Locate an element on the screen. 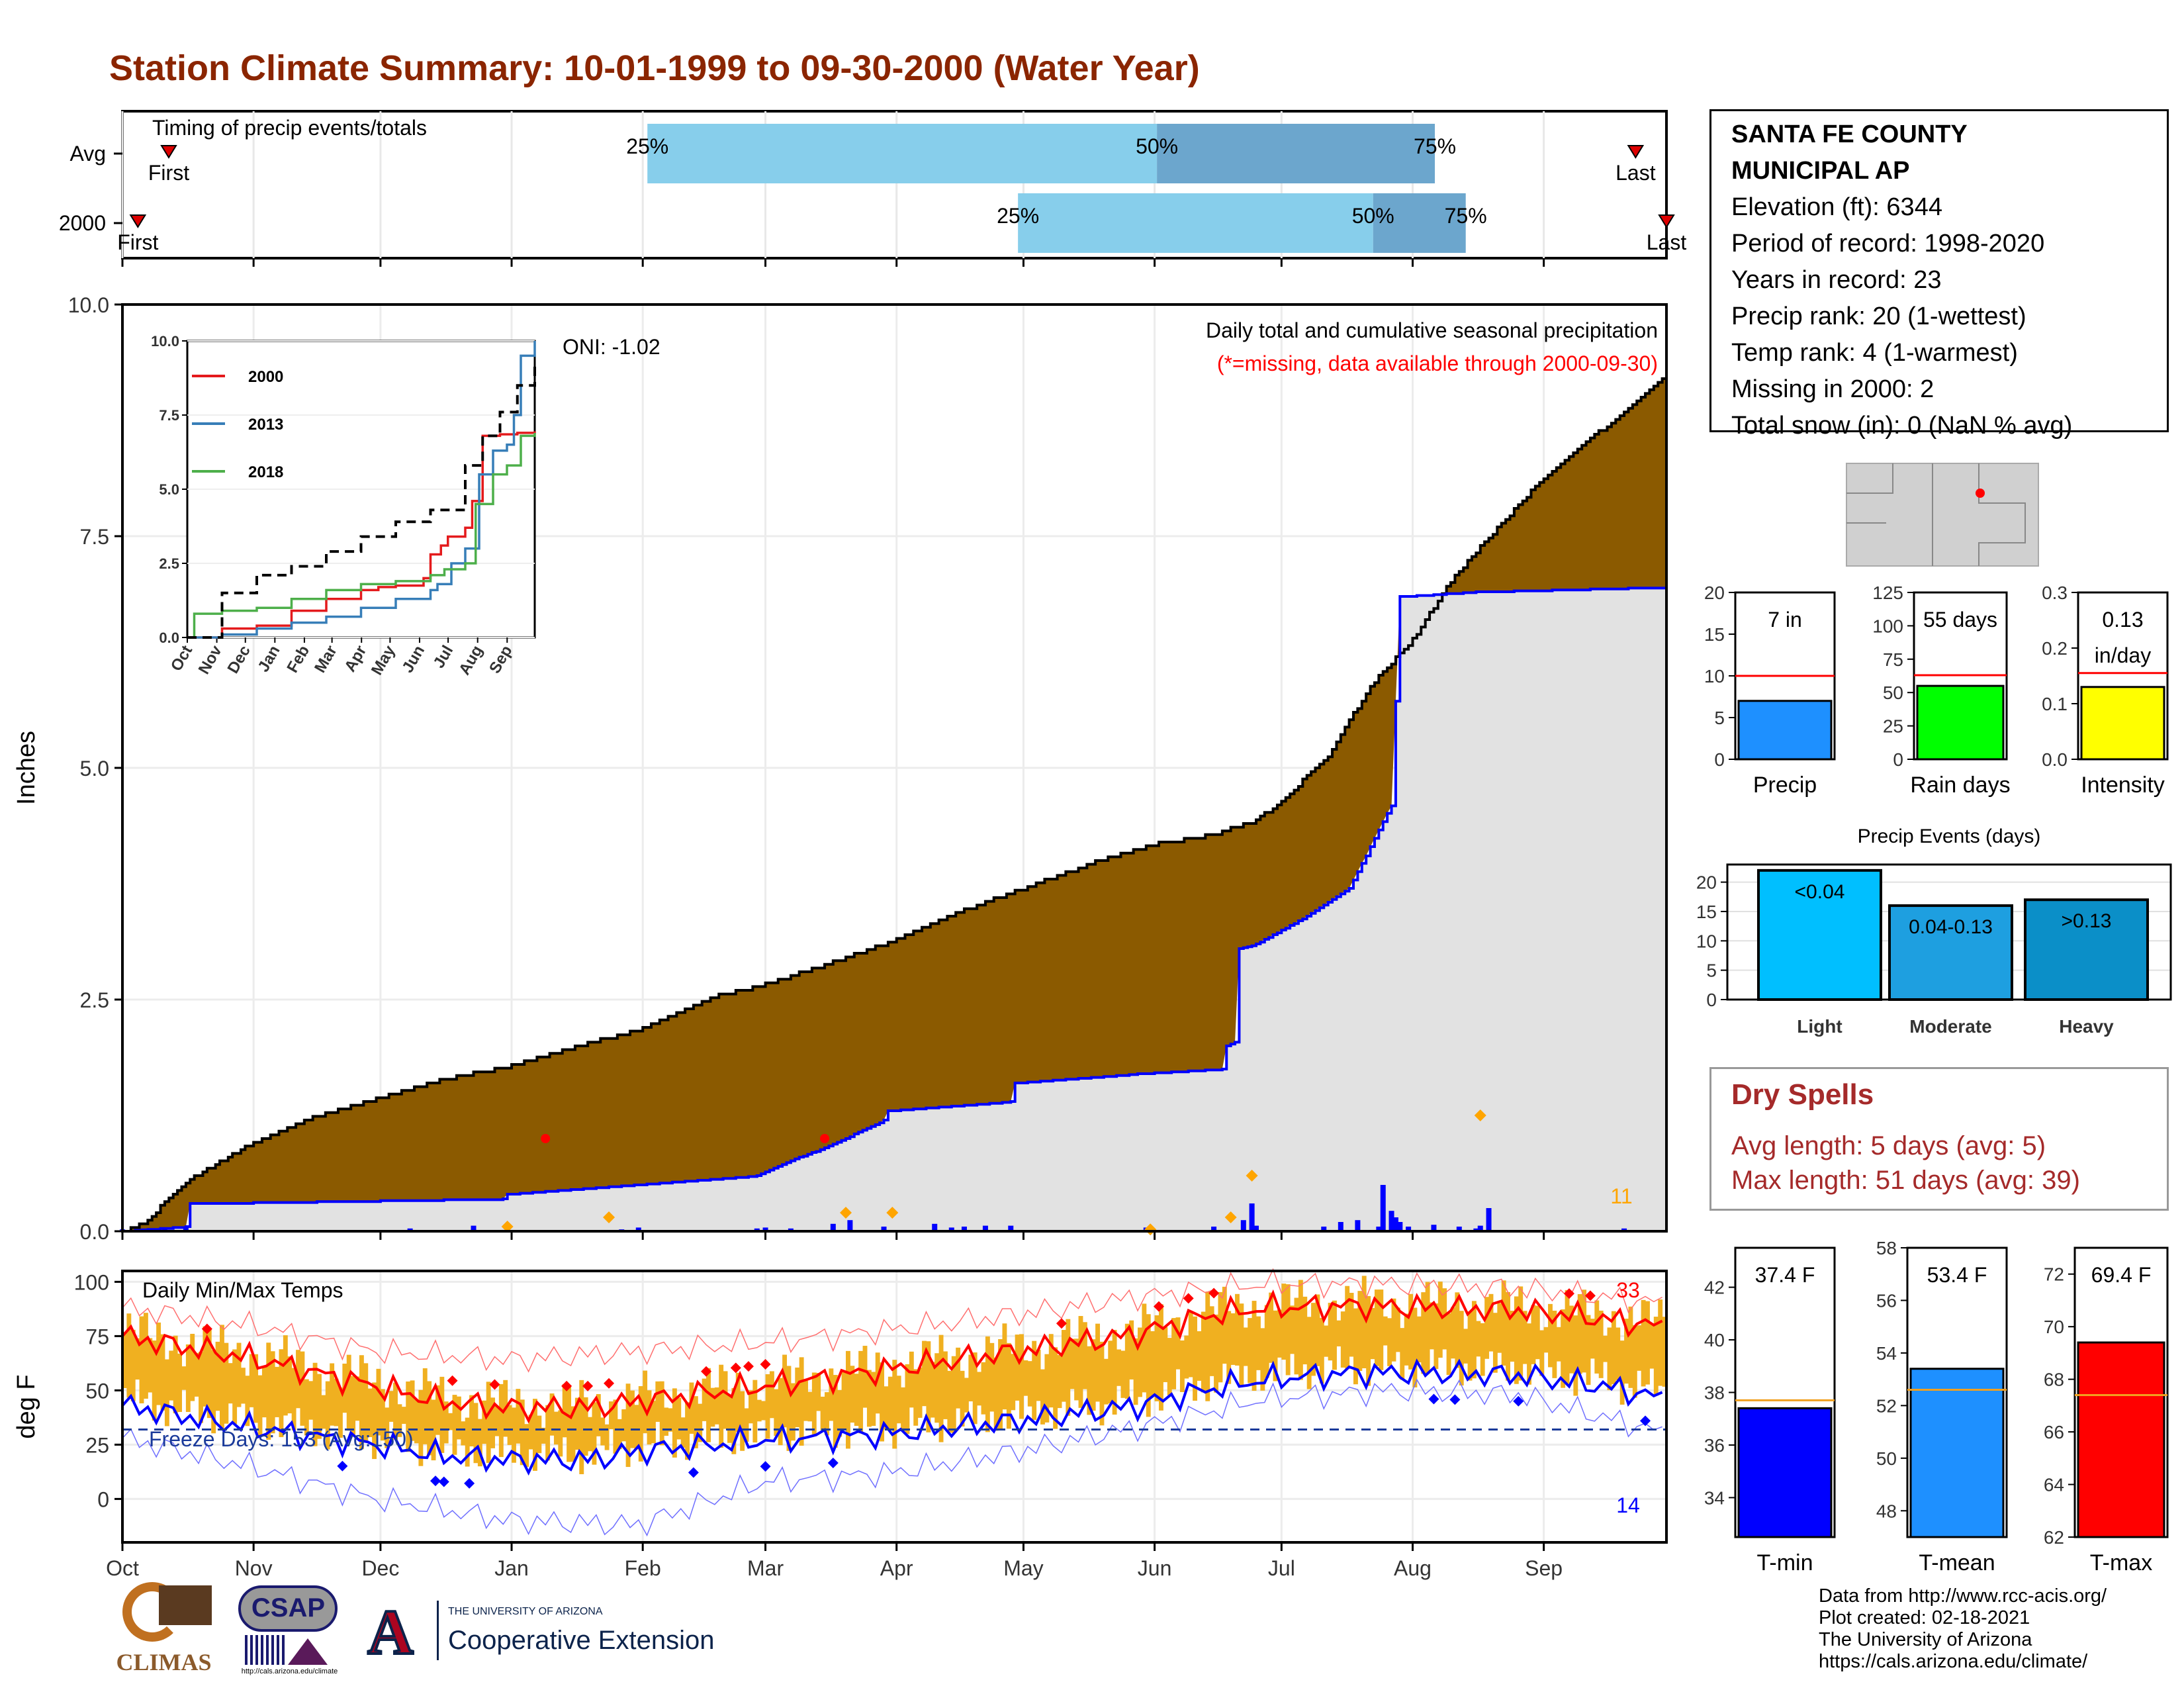 Image resolution: width=2184 pixels, height=1688 pixels. record-max-line is located at coordinates (892, 1320).